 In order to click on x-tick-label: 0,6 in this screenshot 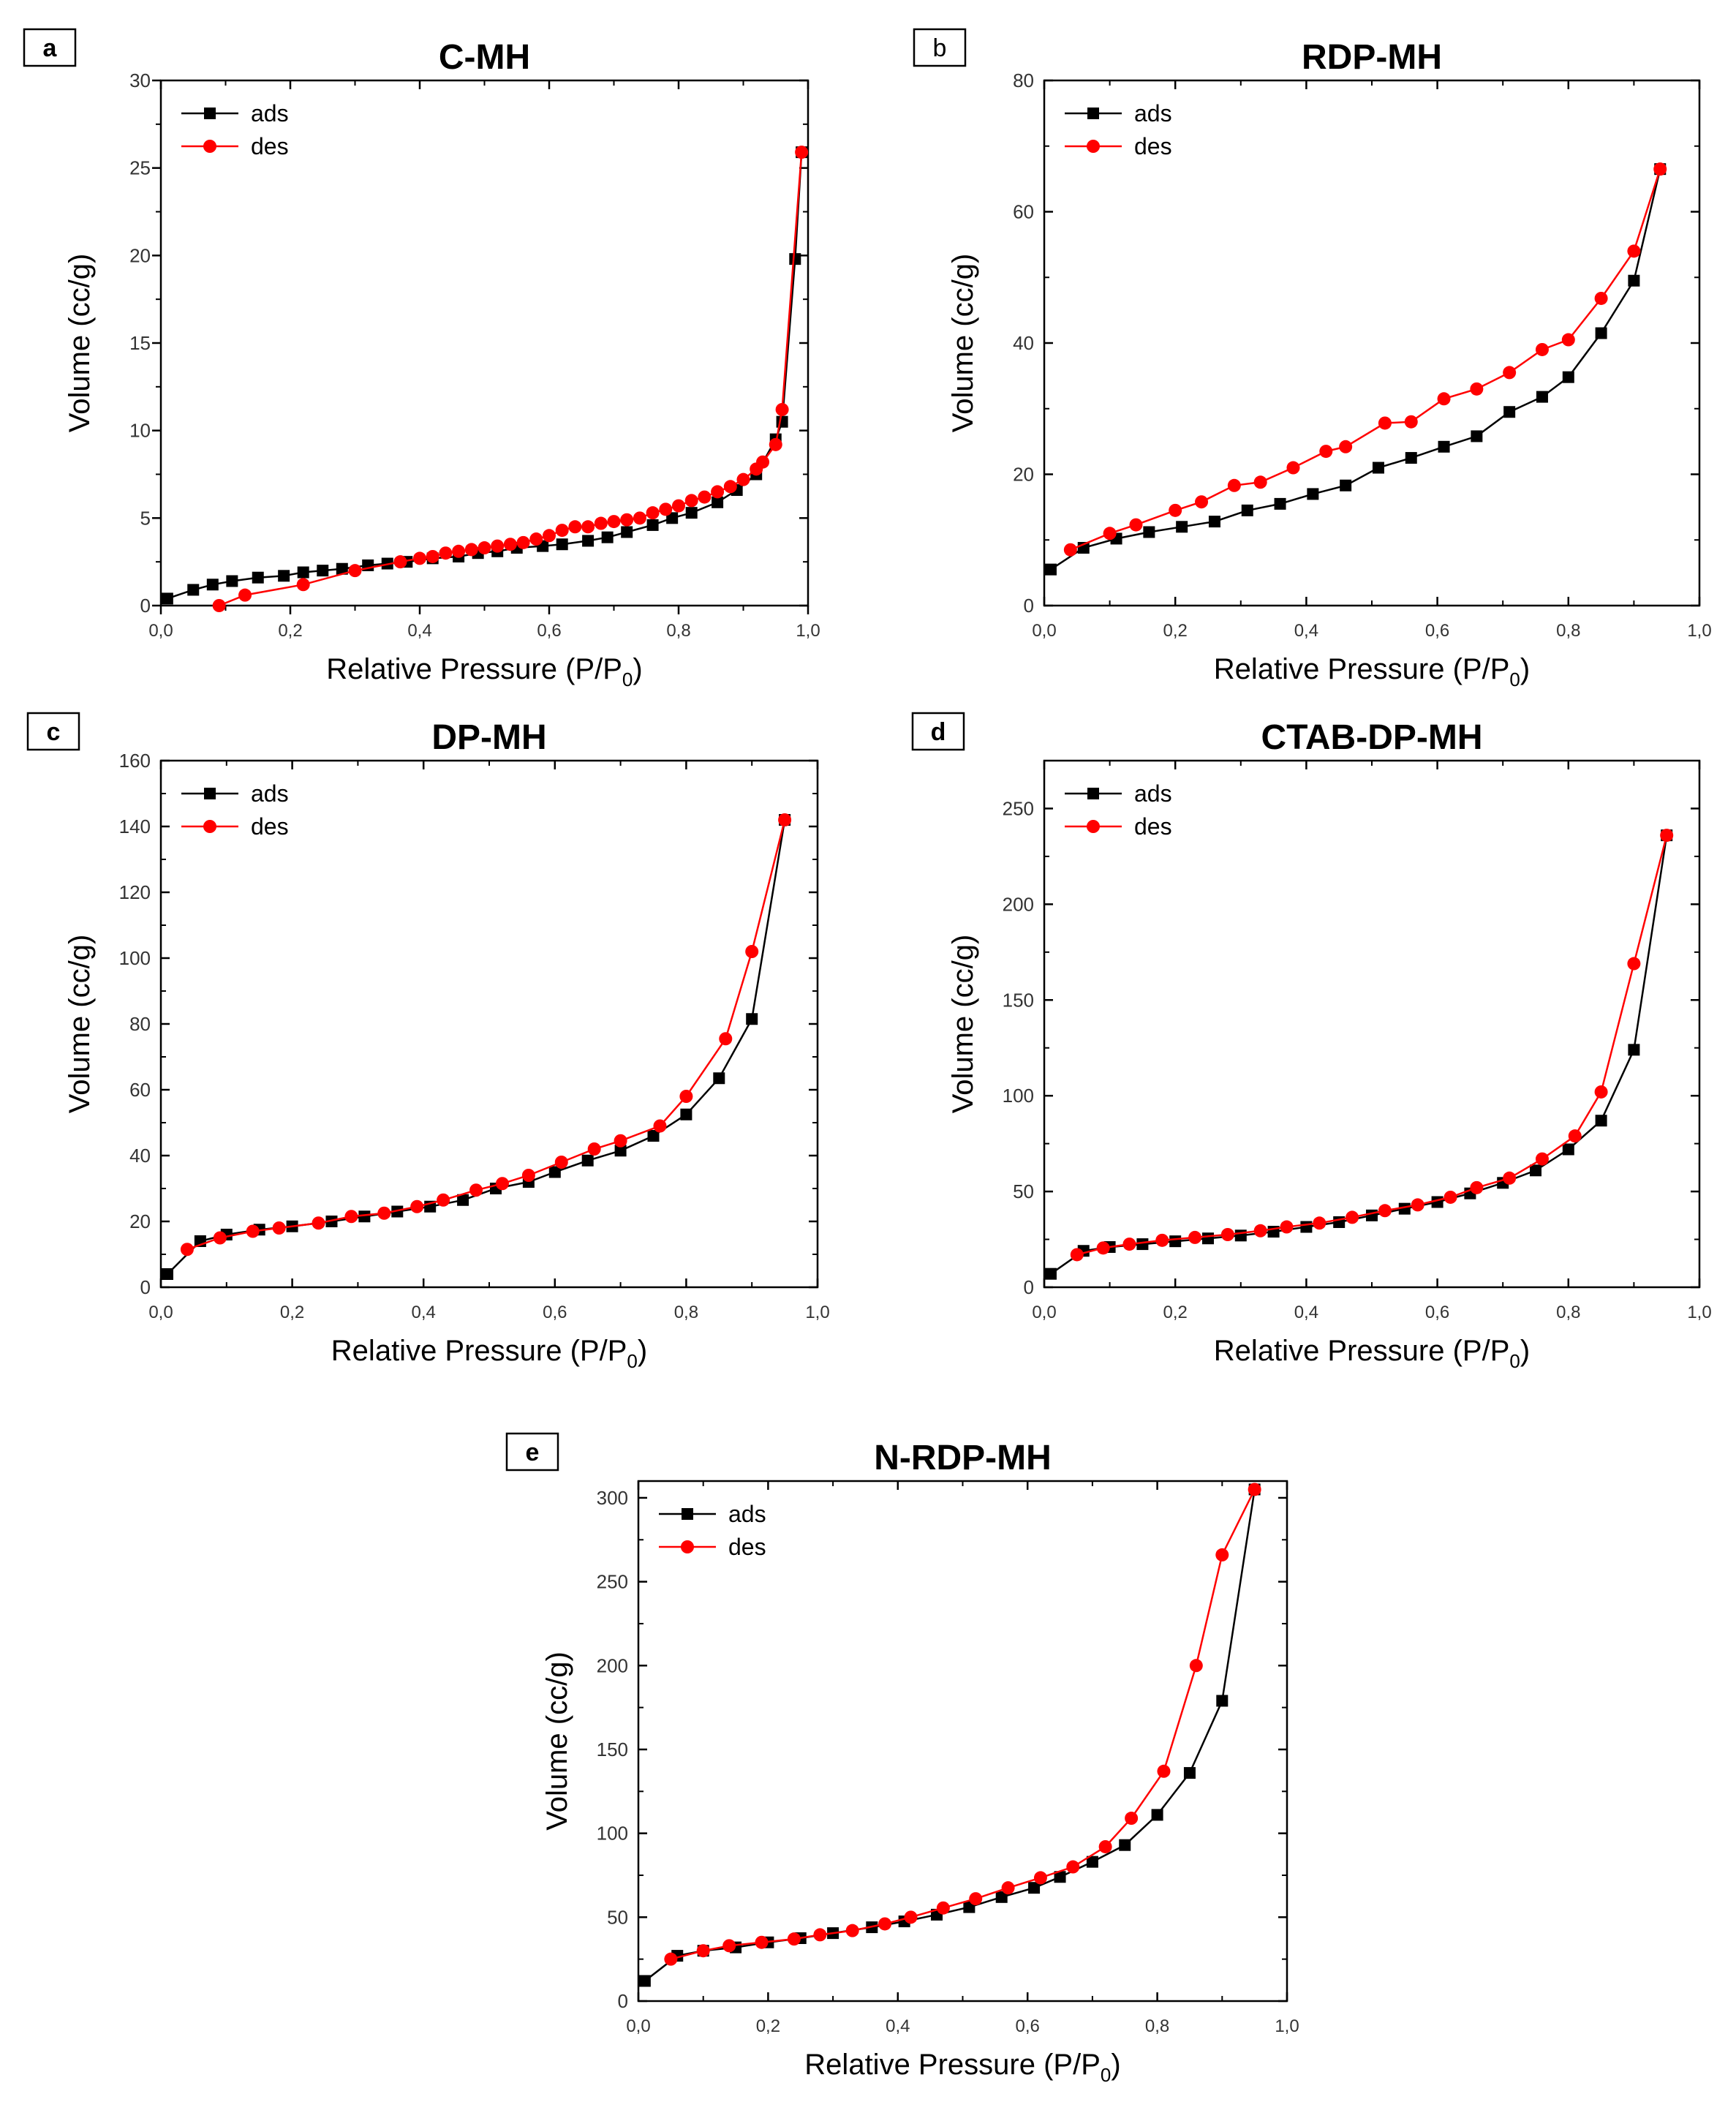, I will do `click(1437, 1313)`.